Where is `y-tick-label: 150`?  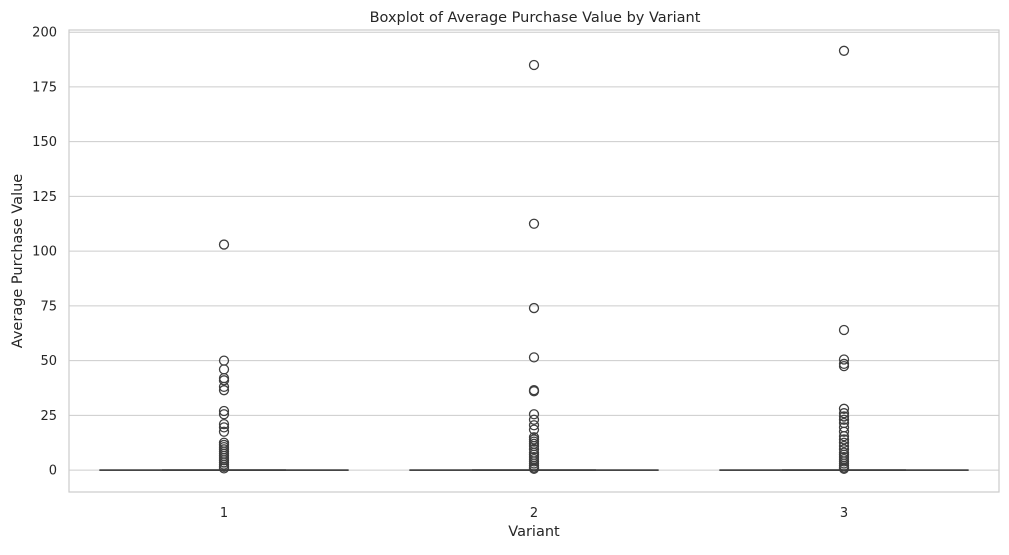 y-tick-label: 150 is located at coordinates (44, 142).